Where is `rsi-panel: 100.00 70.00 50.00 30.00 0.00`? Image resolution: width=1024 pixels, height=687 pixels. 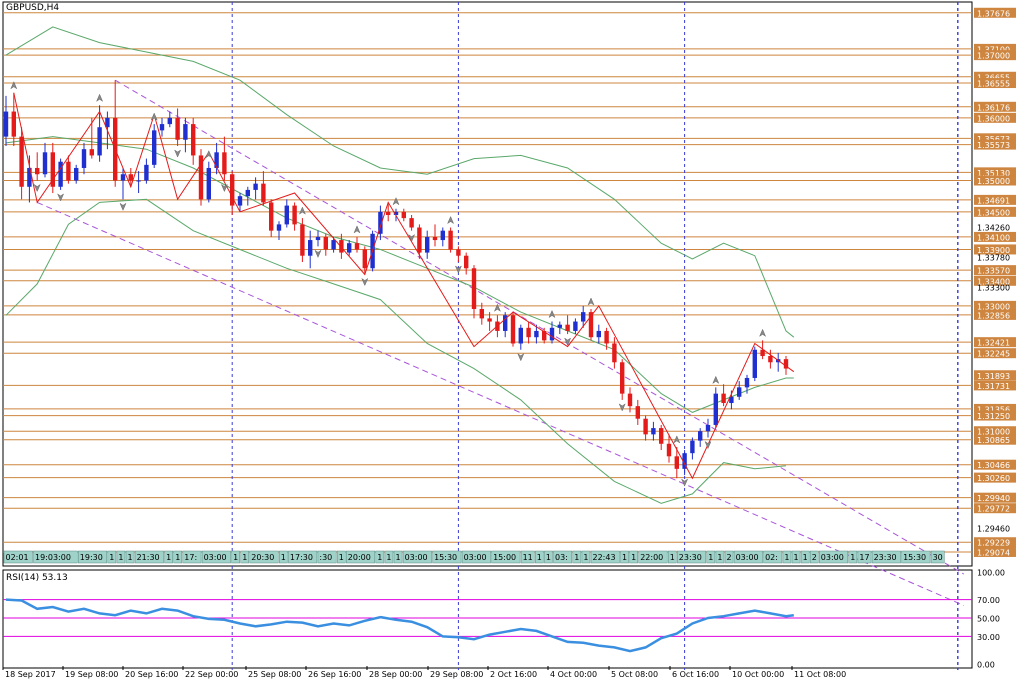 rsi-panel: 100.00 70.00 50.00 30.00 0.00 is located at coordinates (504, 619).